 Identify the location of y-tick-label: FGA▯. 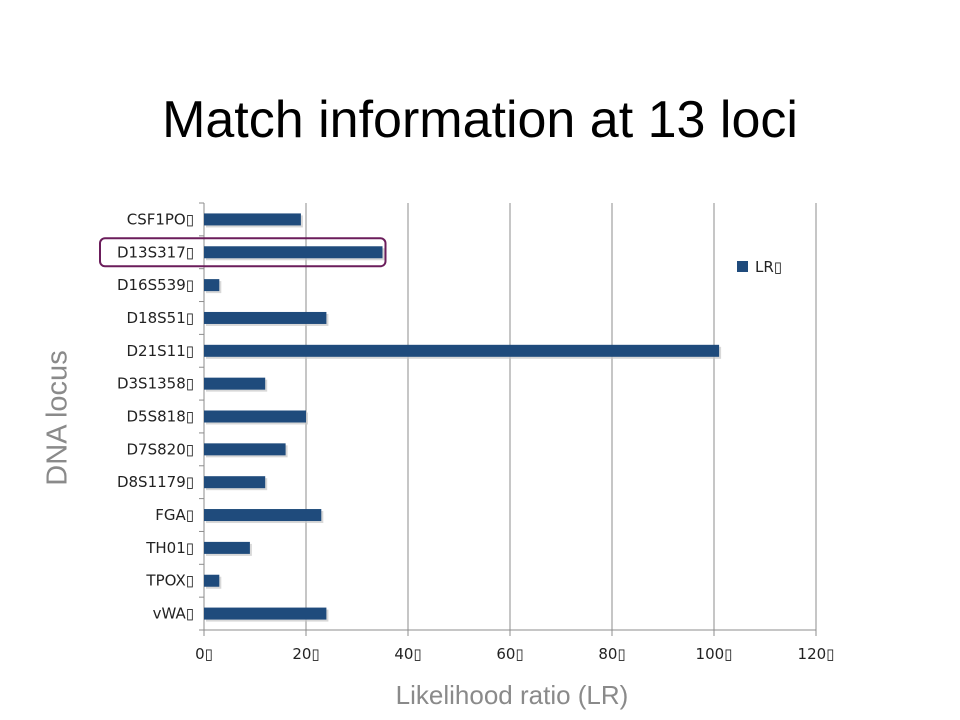
(174, 515).